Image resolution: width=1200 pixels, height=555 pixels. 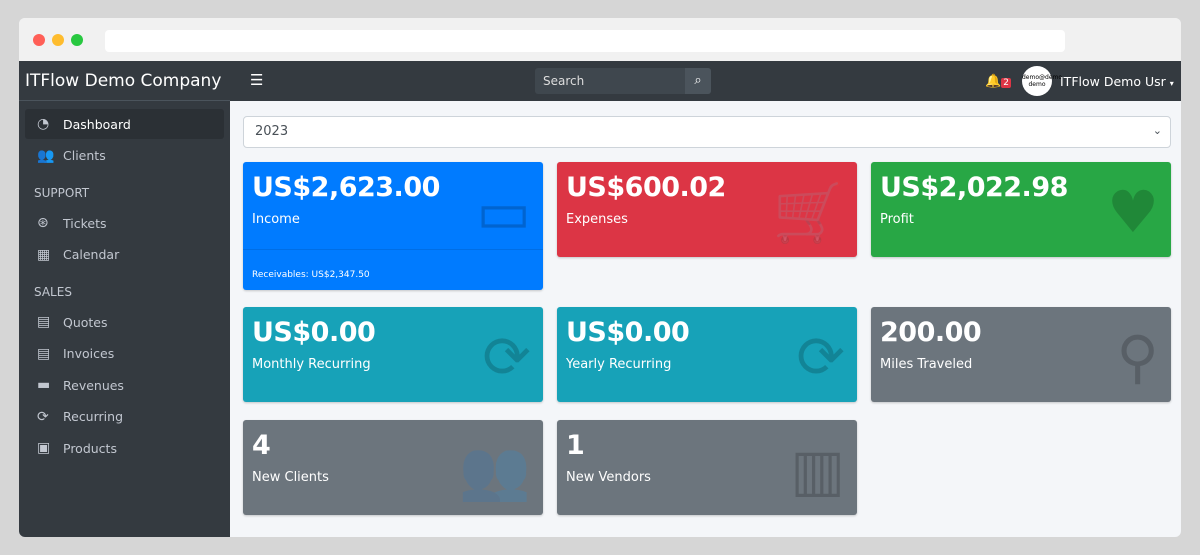 I want to click on sidebar-item-label: Clients, so click(x=84, y=155).